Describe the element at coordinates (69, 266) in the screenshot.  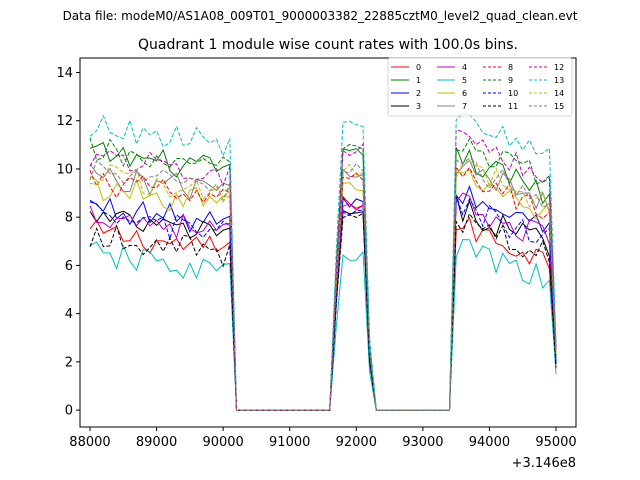
I see `y-tick-label: 6` at that location.